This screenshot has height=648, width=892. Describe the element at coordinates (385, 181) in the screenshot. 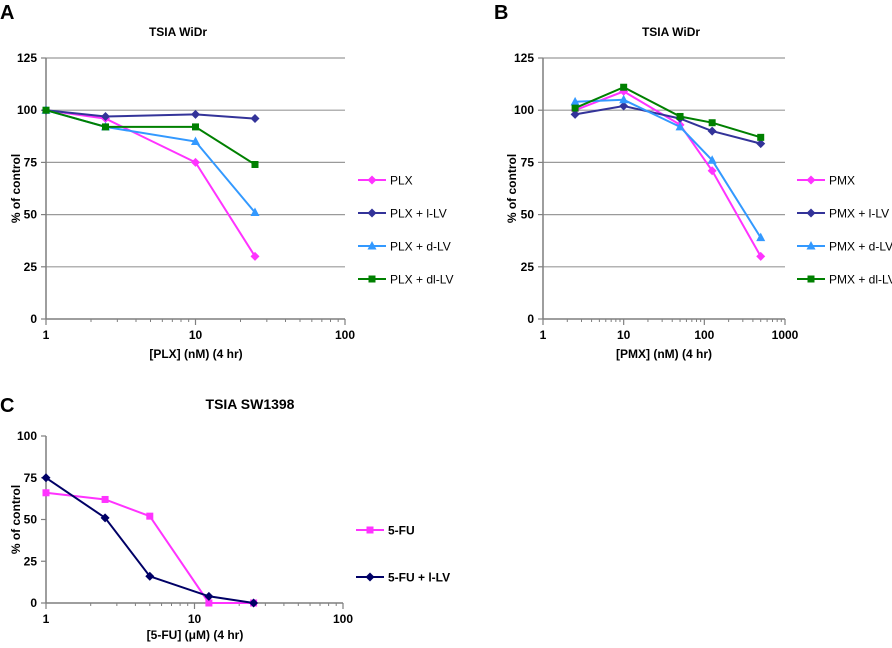

I see `legend-item-plx: PLX` at that location.